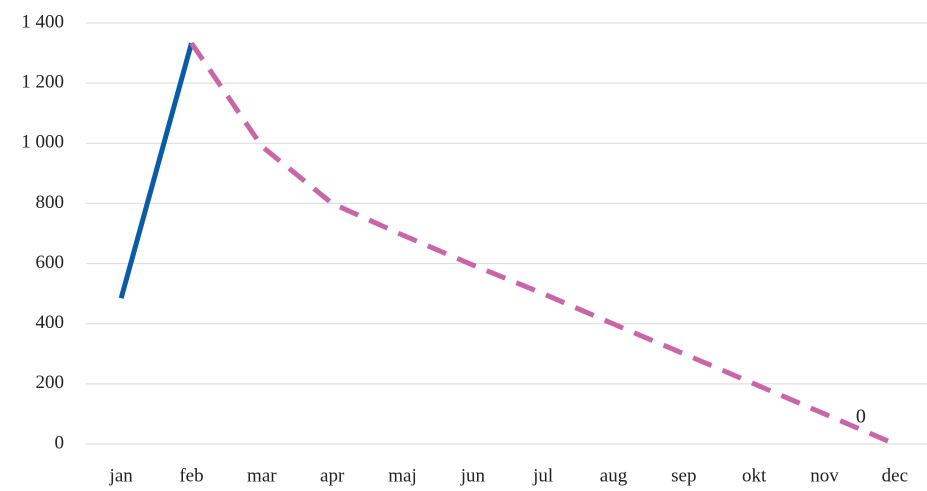 The width and height of the screenshot is (927, 491). What do you see at coordinates (42, 21) in the screenshot?
I see `y-tick-label: 1 400` at bounding box center [42, 21].